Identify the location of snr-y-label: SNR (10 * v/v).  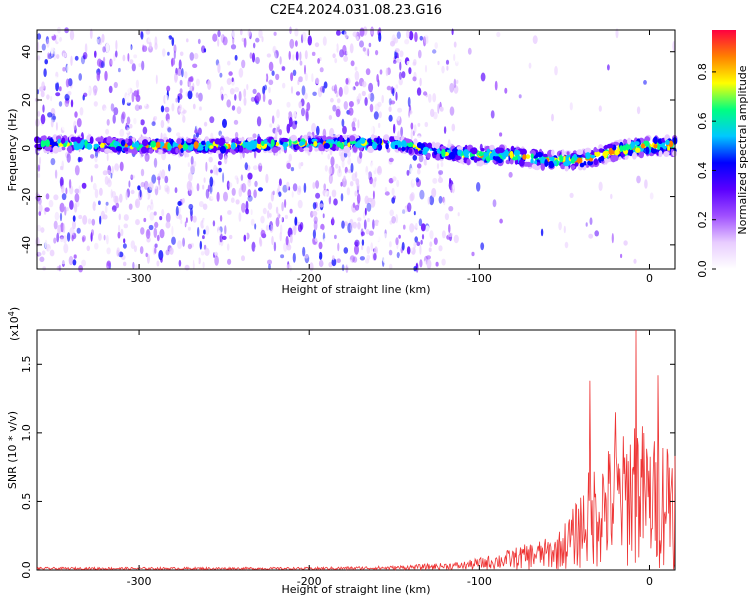
(12, 450).